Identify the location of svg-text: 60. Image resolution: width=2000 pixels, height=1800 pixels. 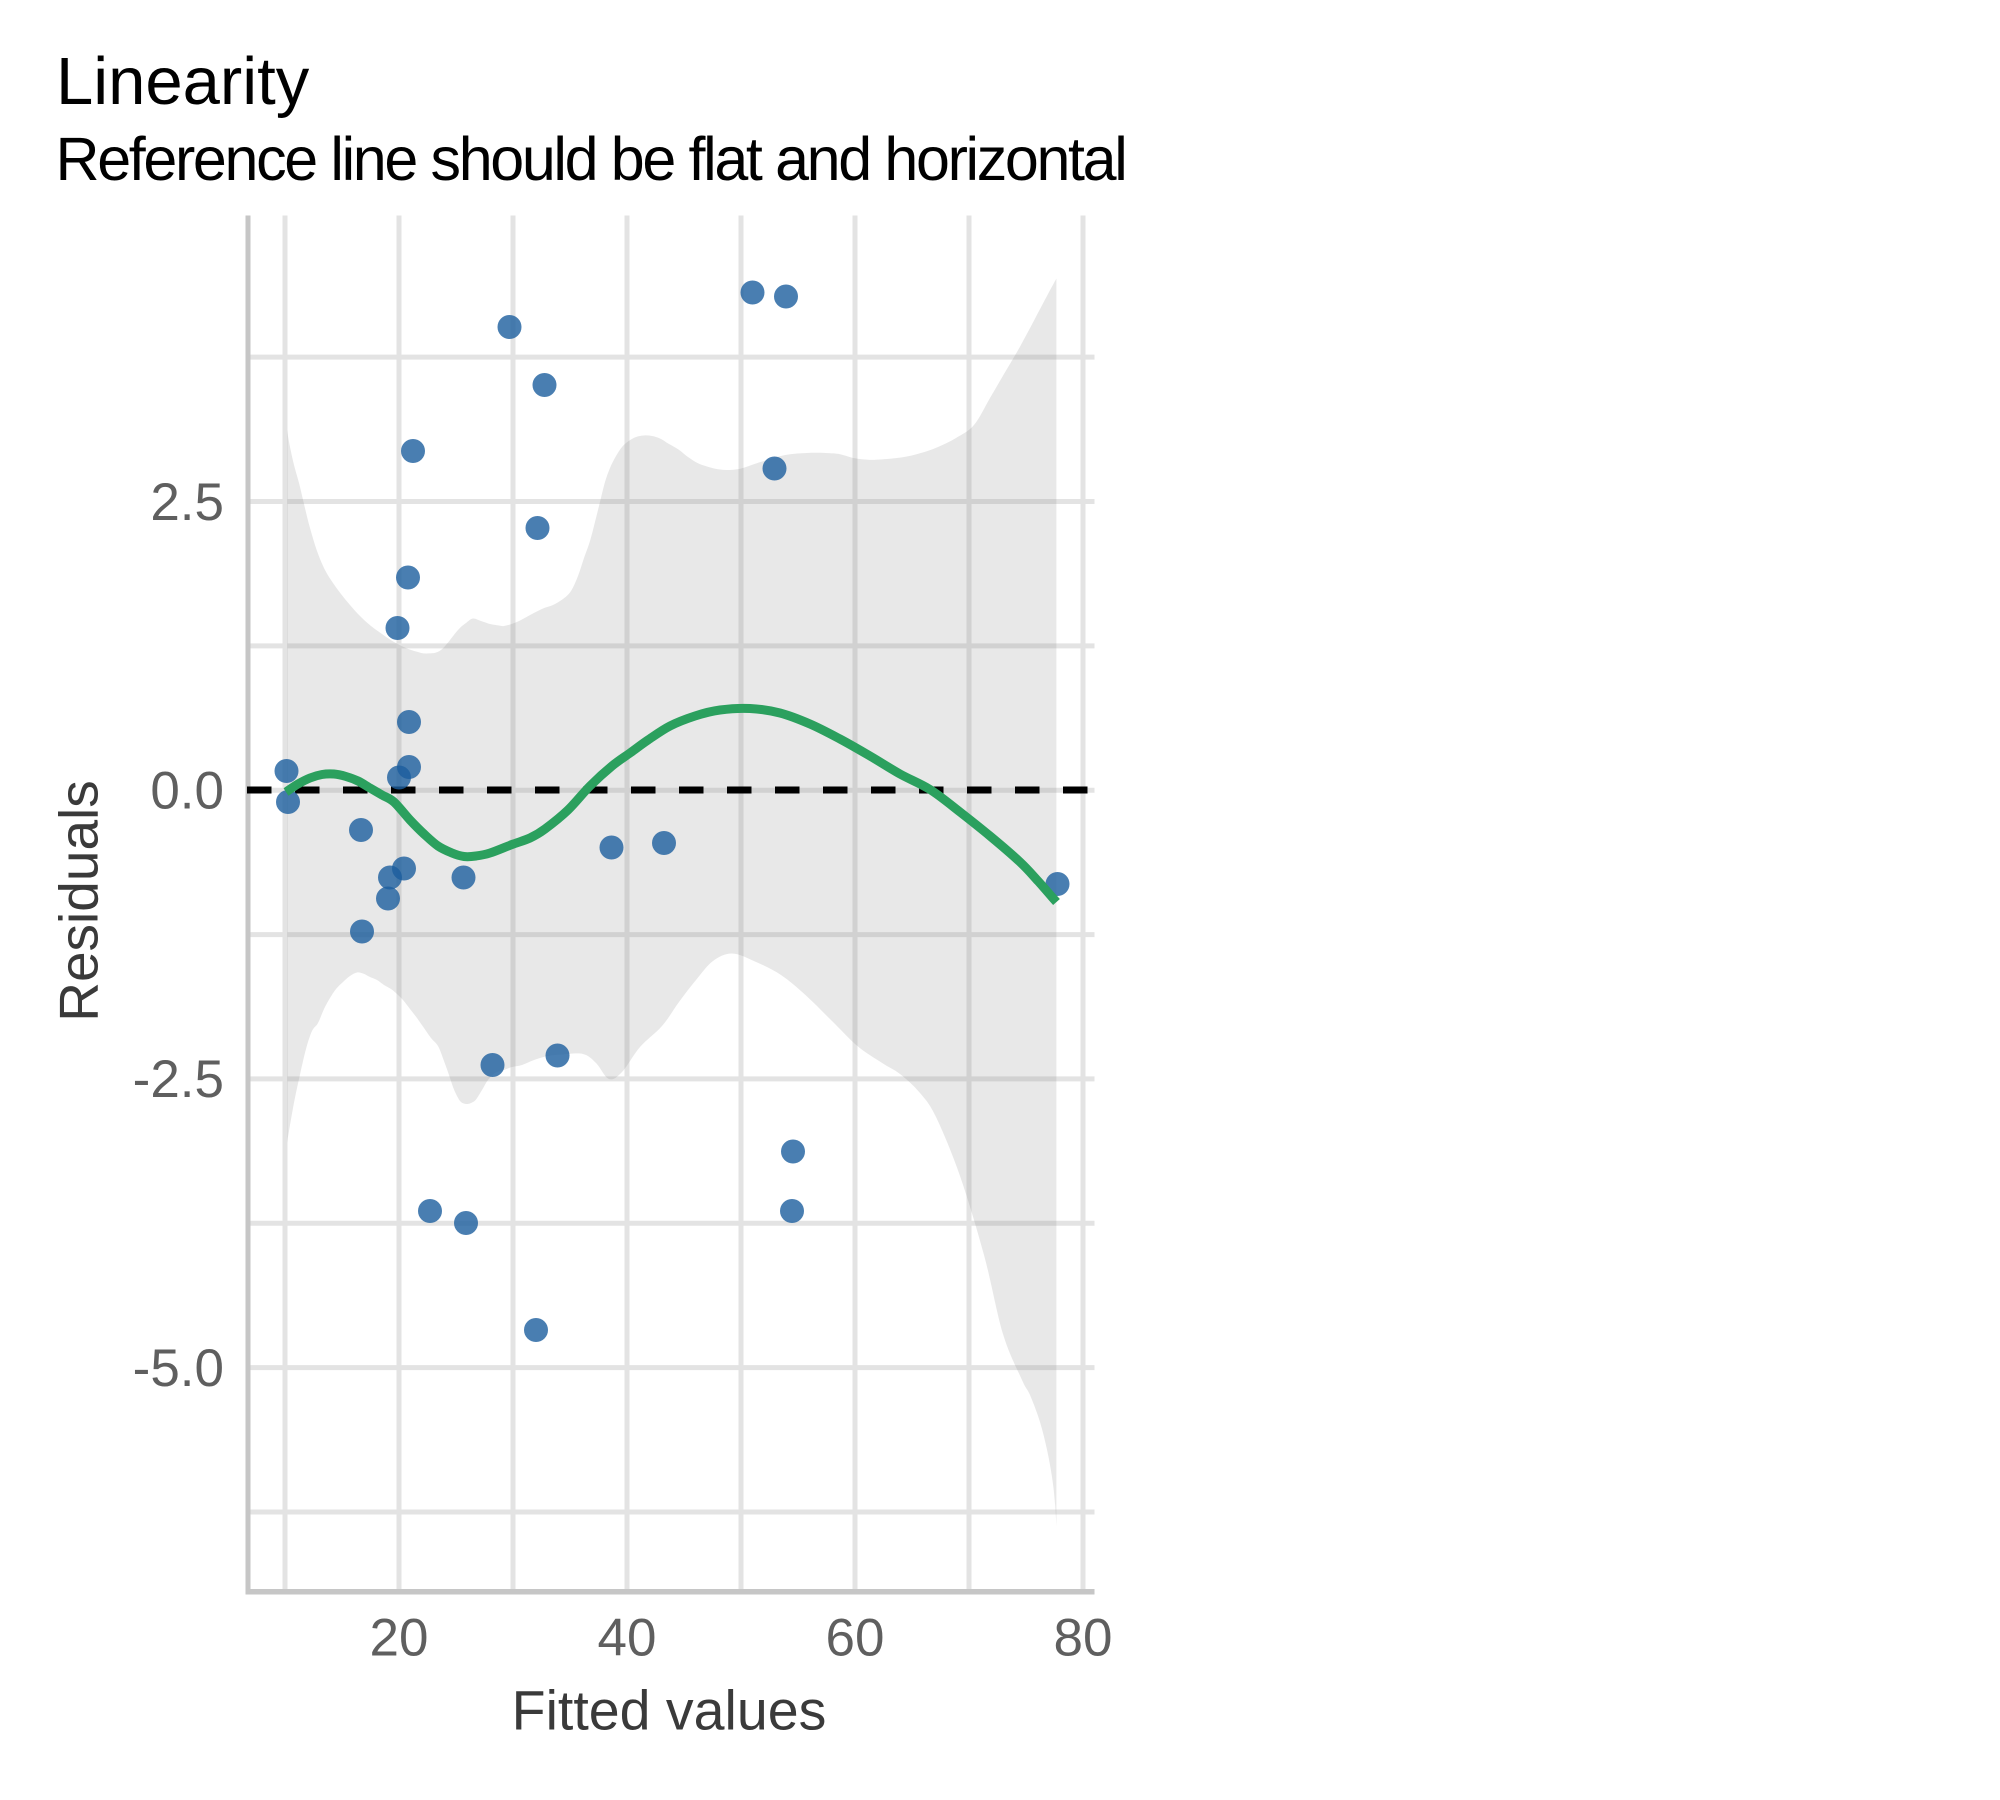
(855, 1638).